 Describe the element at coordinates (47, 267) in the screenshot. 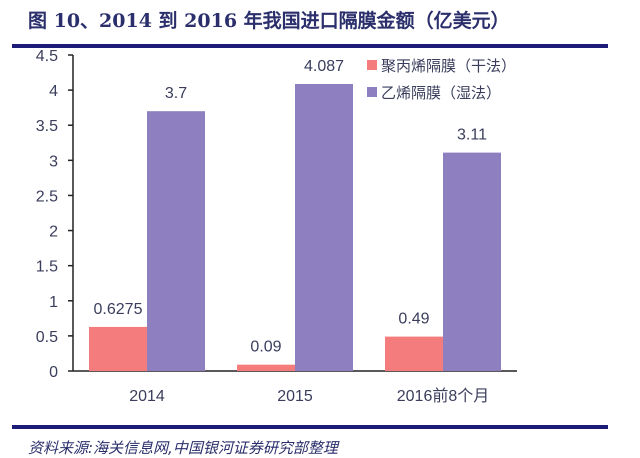

I see `y-tick-label: 1.5` at that location.